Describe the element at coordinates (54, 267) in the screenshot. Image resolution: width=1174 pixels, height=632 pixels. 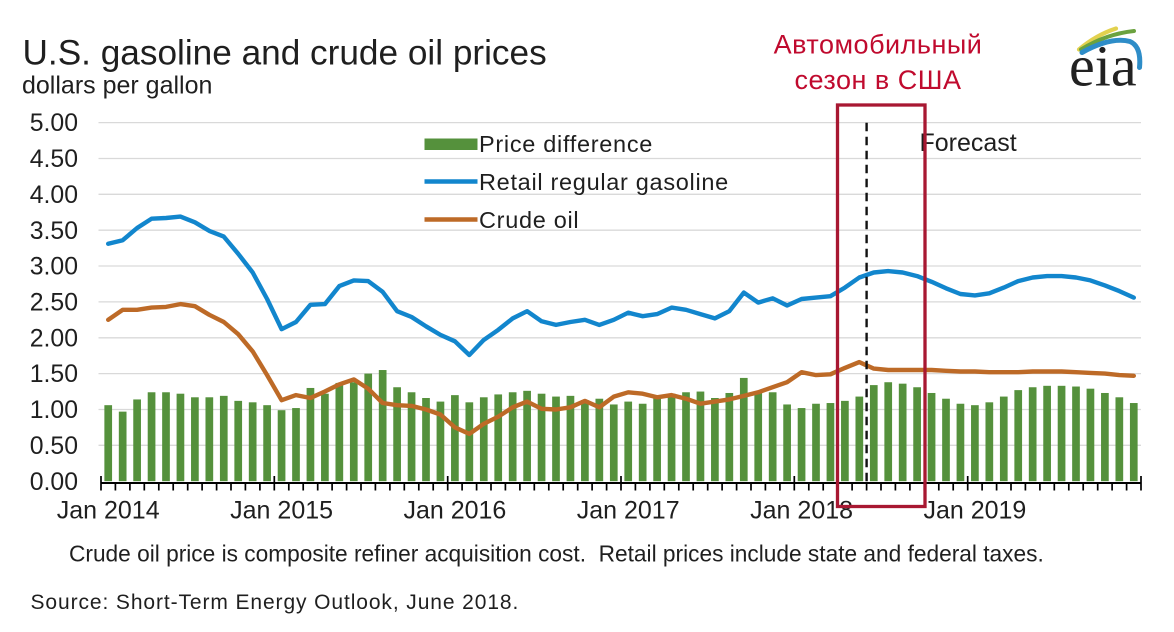
I see `svg-text: 3.00` at that location.